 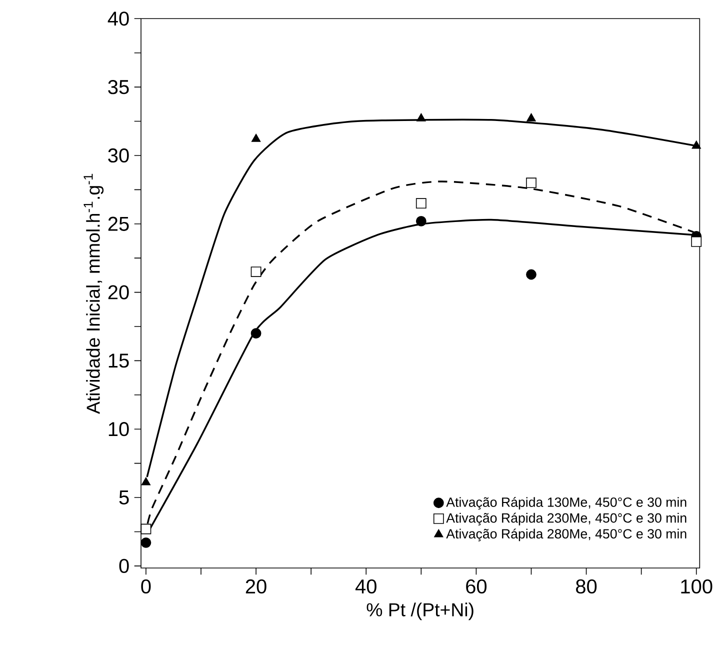 What do you see at coordinates (566, 503) in the screenshot?
I see `legend-label: Ativação Rápida 130Me, 450°C e 30 min` at bounding box center [566, 503].